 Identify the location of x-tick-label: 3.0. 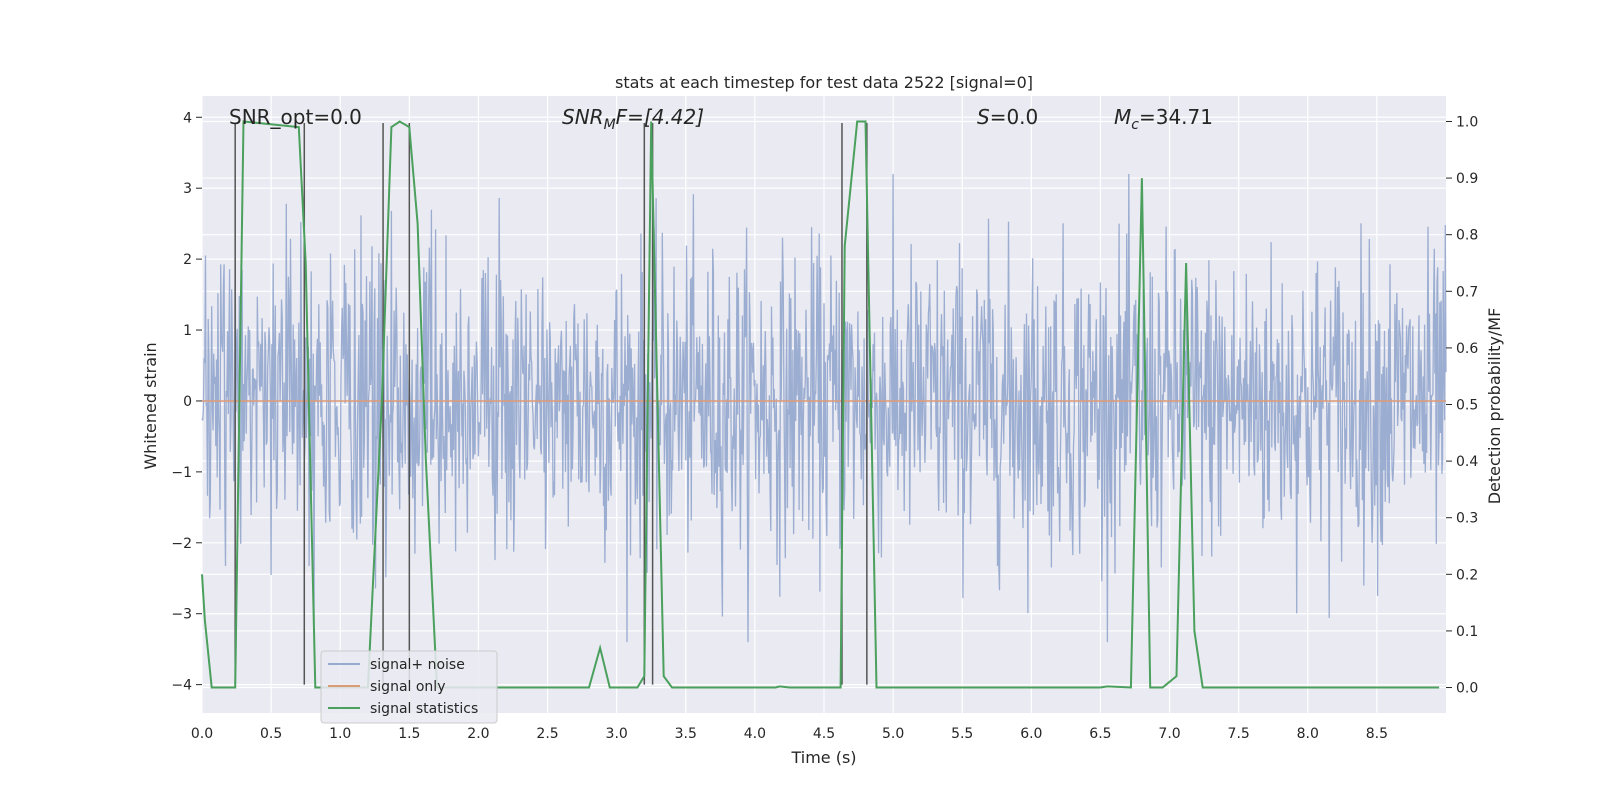
(617, 734).